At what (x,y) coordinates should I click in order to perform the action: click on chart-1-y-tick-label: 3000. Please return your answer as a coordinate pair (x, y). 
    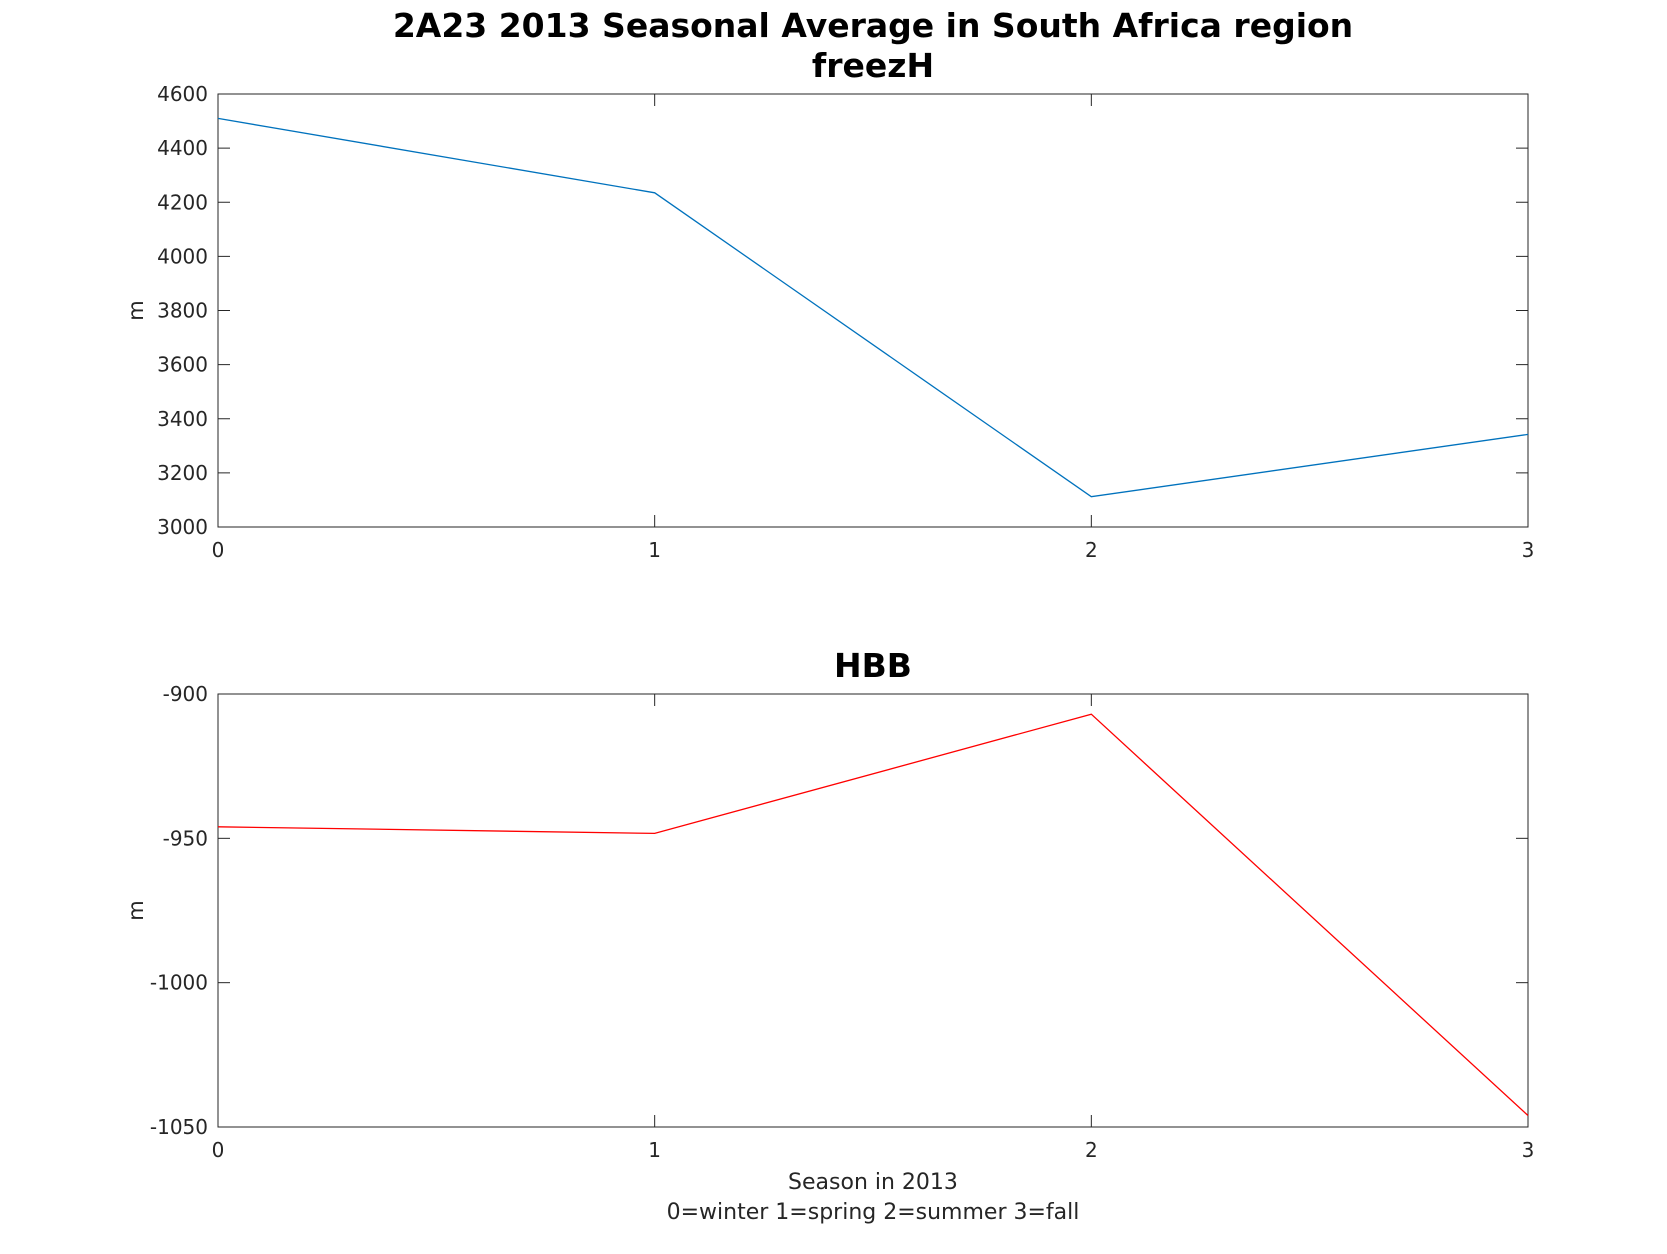
    Looking at the image, I should click on (182, 527).